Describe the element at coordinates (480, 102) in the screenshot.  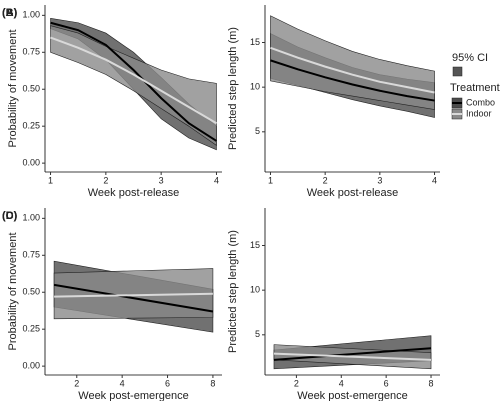
I see `legend-label: Combo` at that location.